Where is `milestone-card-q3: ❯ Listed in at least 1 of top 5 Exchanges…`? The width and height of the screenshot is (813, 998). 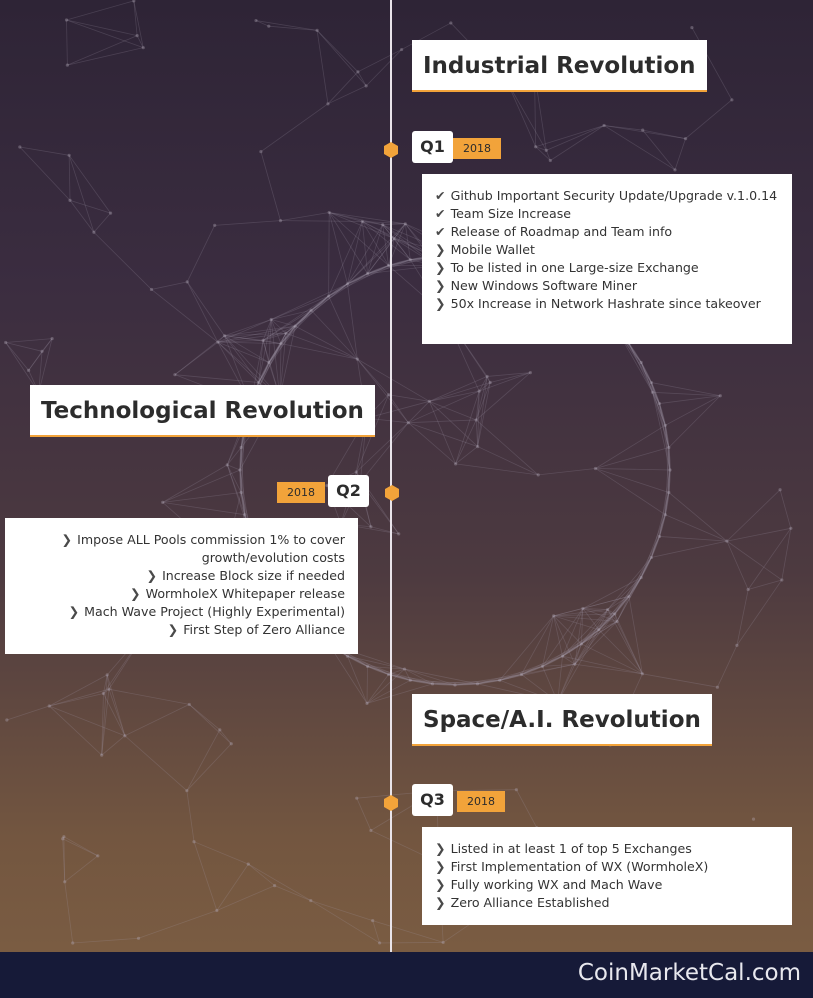 milestone-card-q3: ❯ Listed in at least 1 of top 5 Exchanges… is located at coordinates (607, 876).